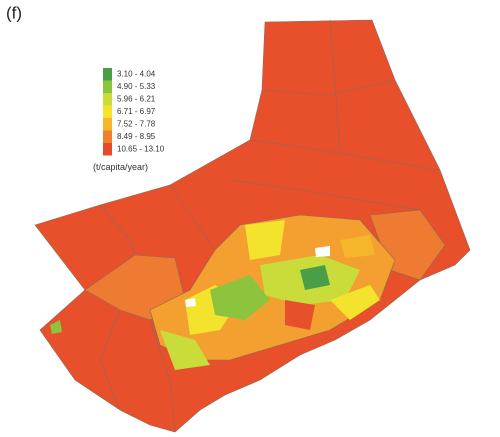  Describe the element at coordinates (136, 86) in the screenshot. I see `legend-label: 4.90 - 5.33` at that location.